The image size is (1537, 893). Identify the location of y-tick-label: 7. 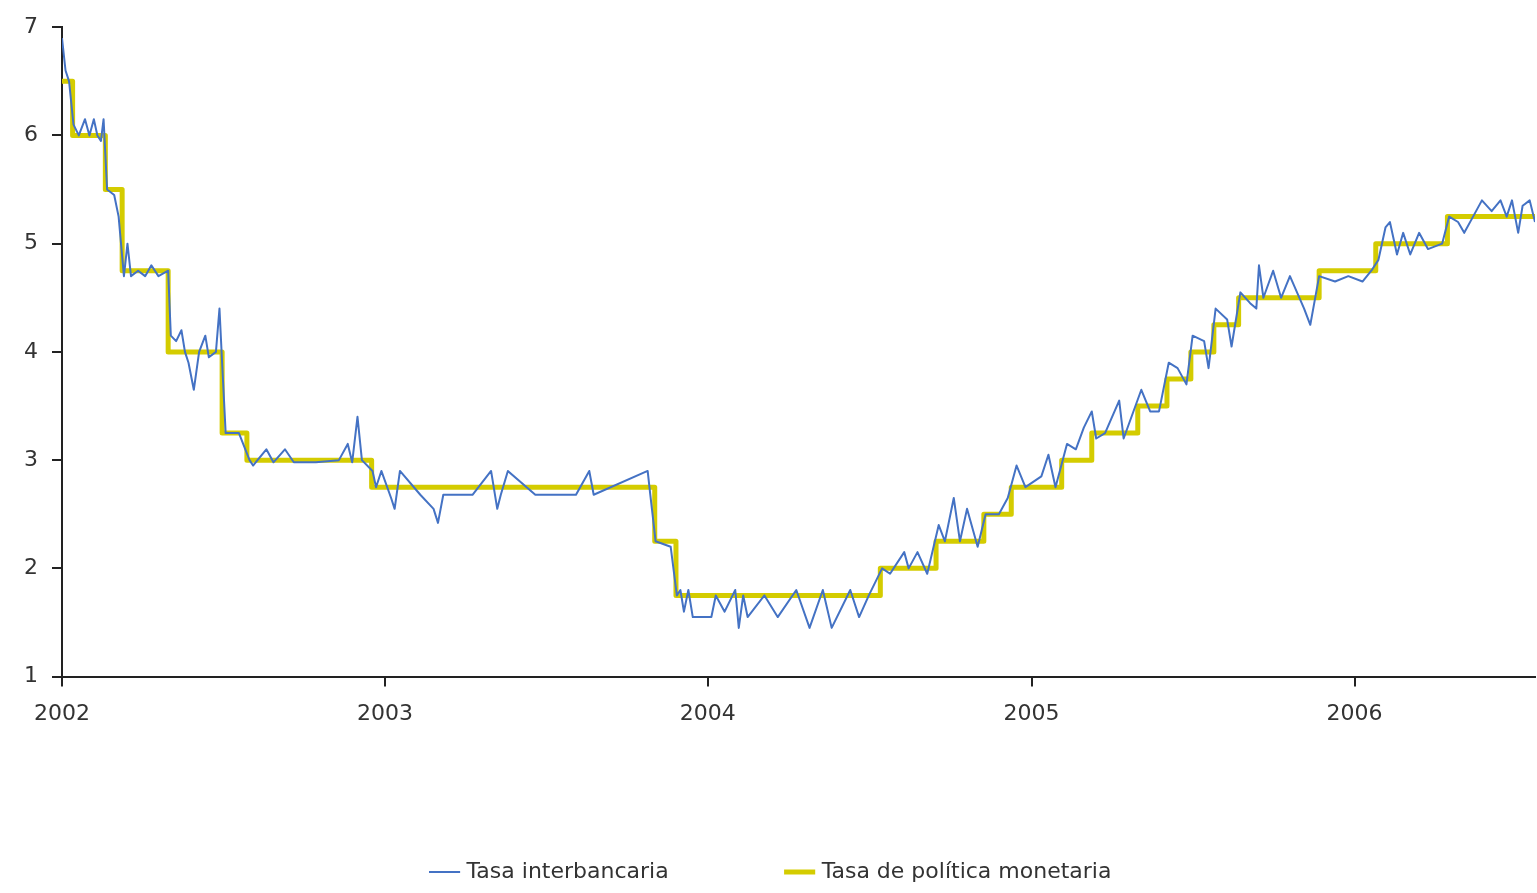
(31, 25).